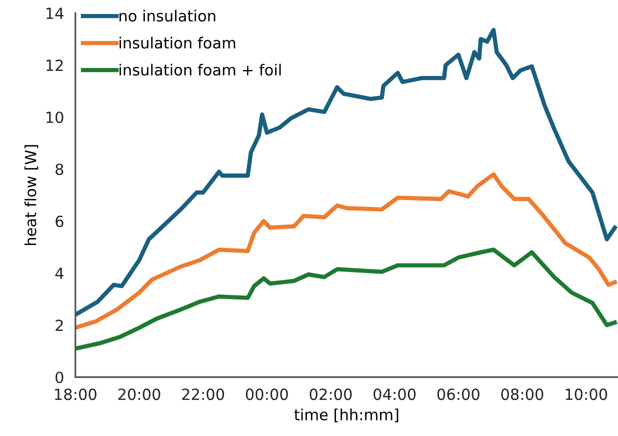  Describe the element at coordinates (346, 415) in the screenshot. I see `x-axis-title: time [hh:mm]` at that location.